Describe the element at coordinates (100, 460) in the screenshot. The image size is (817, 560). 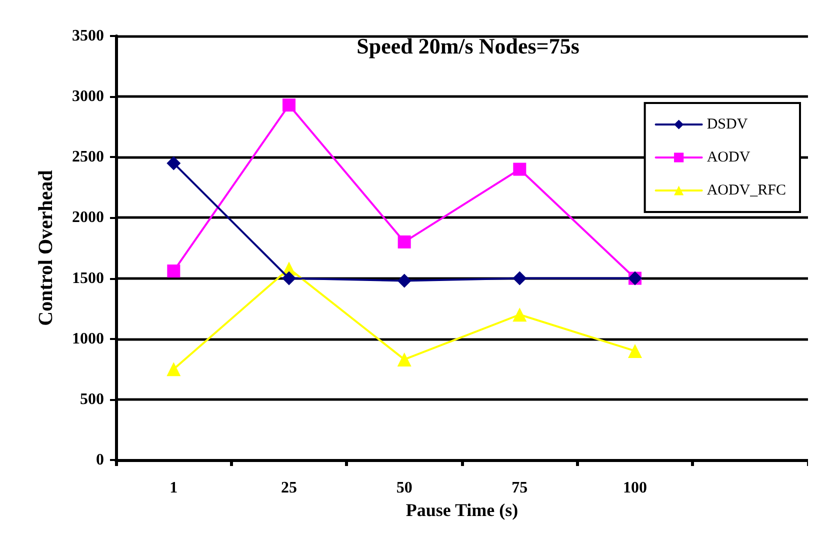
I see `y-tick-label: 0` at that location.